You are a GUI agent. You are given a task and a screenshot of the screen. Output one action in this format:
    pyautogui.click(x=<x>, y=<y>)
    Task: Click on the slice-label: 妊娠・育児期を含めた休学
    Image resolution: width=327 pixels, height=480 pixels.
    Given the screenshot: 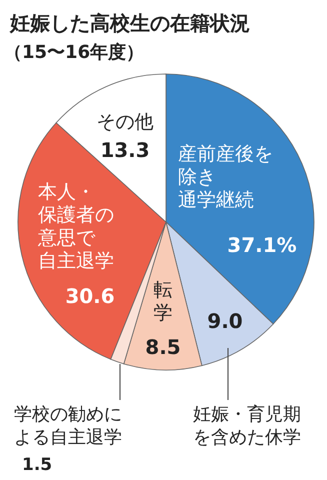 What is the action you would take?
    pyautogui.click(x=247, y=426)
    